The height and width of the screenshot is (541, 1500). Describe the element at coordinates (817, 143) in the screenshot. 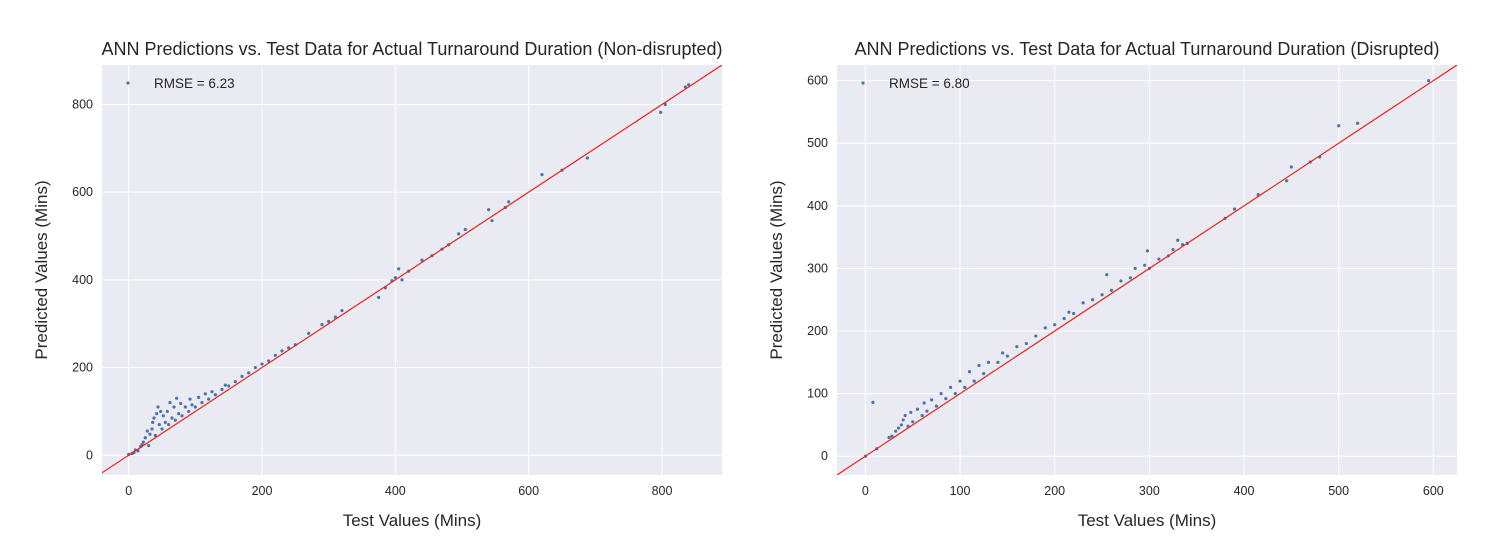

I see `y-tick-label: 500` at that location.